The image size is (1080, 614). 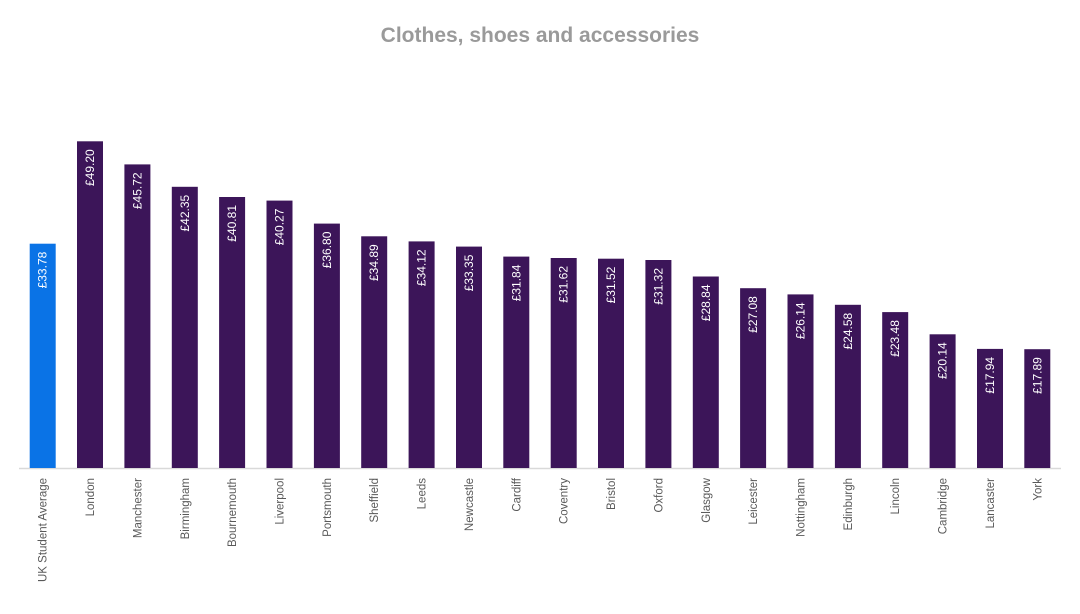 I want to click on category-tick-label: Coventry, so click(x=565, y=501).